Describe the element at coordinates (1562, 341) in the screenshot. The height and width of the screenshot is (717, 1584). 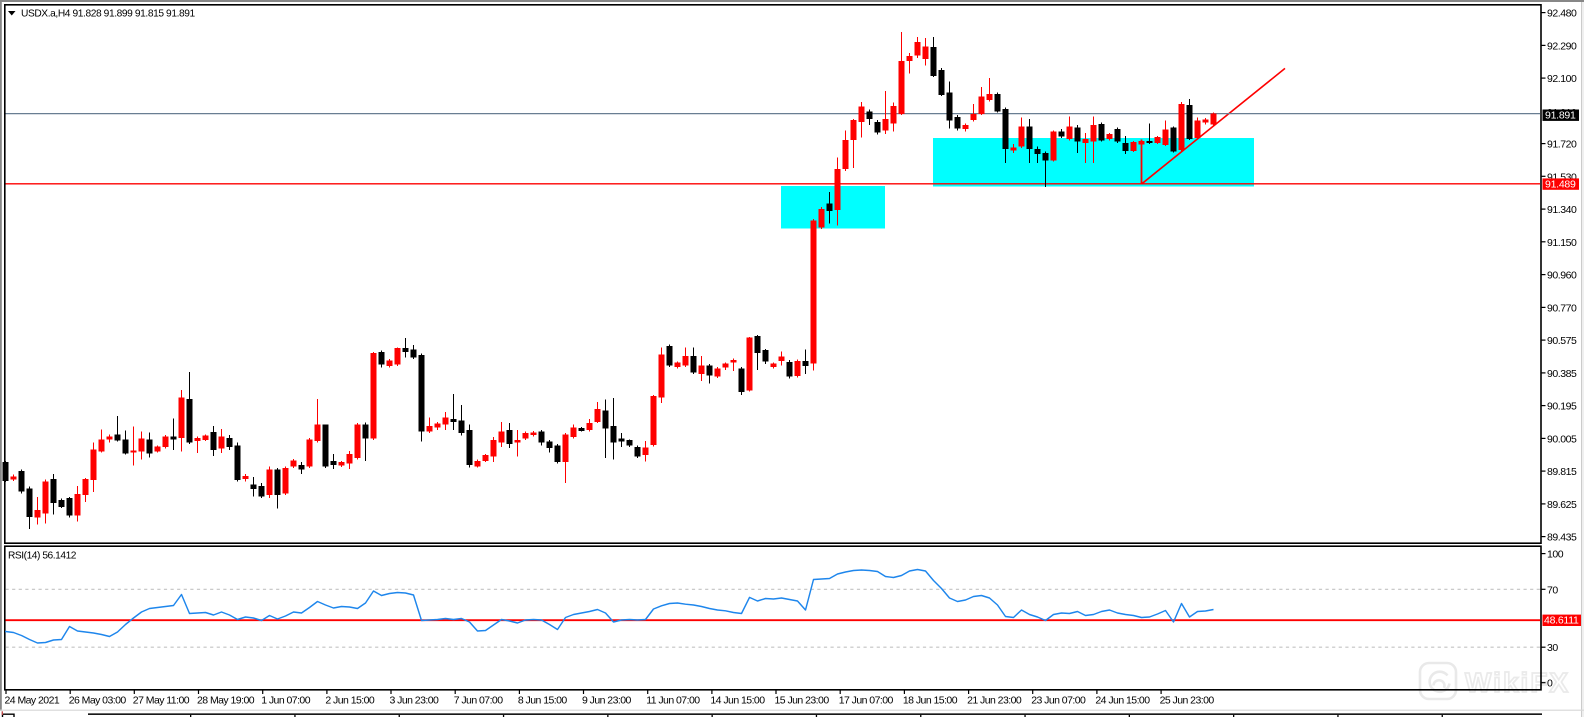
I see `svg-text: 90.575` at that location.